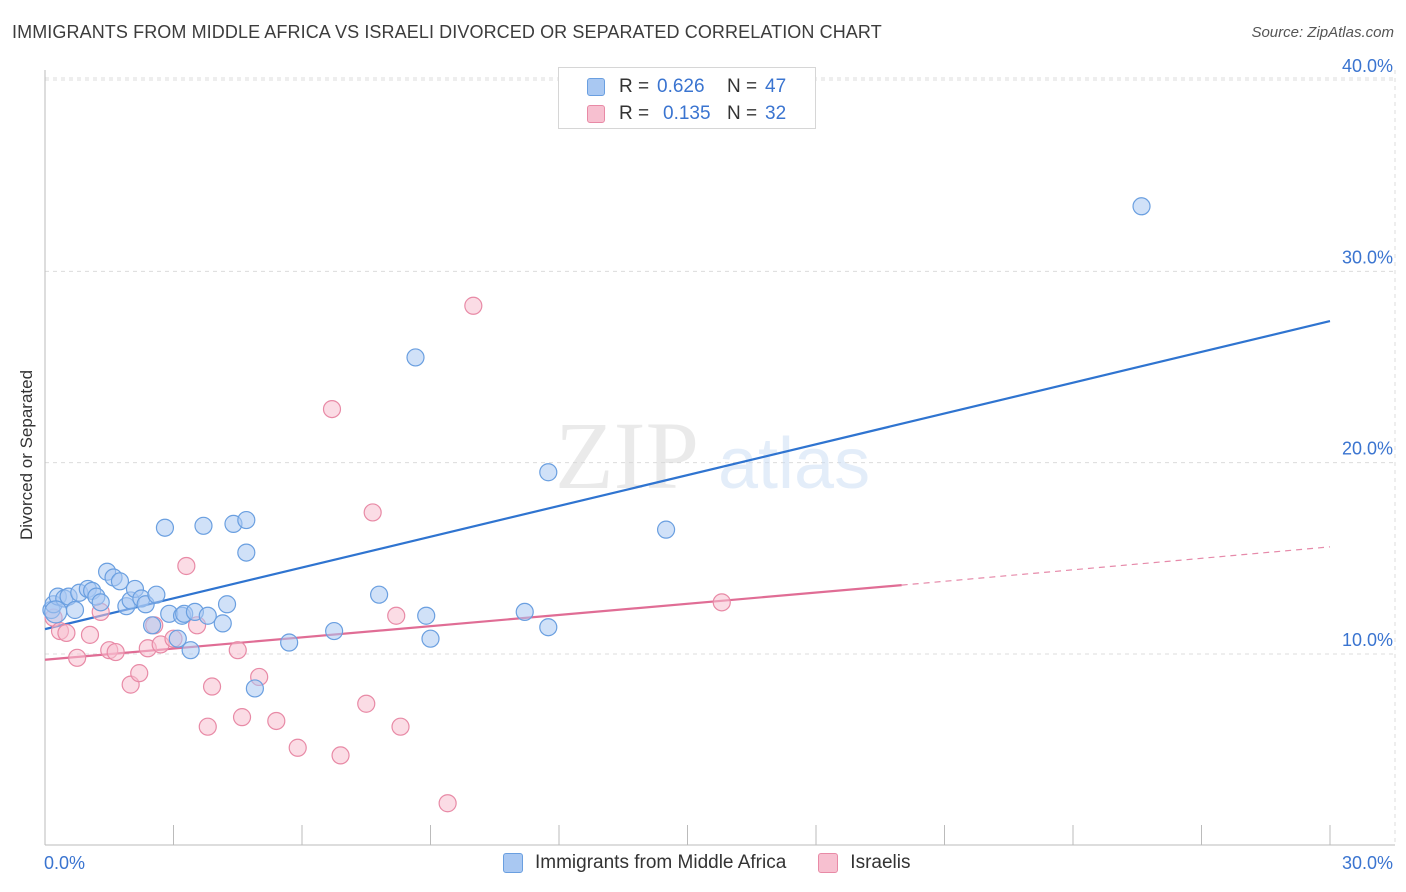 This screenshot has width=1406, height=892. I want to click on trend-line-israelis, so click(473, 622).